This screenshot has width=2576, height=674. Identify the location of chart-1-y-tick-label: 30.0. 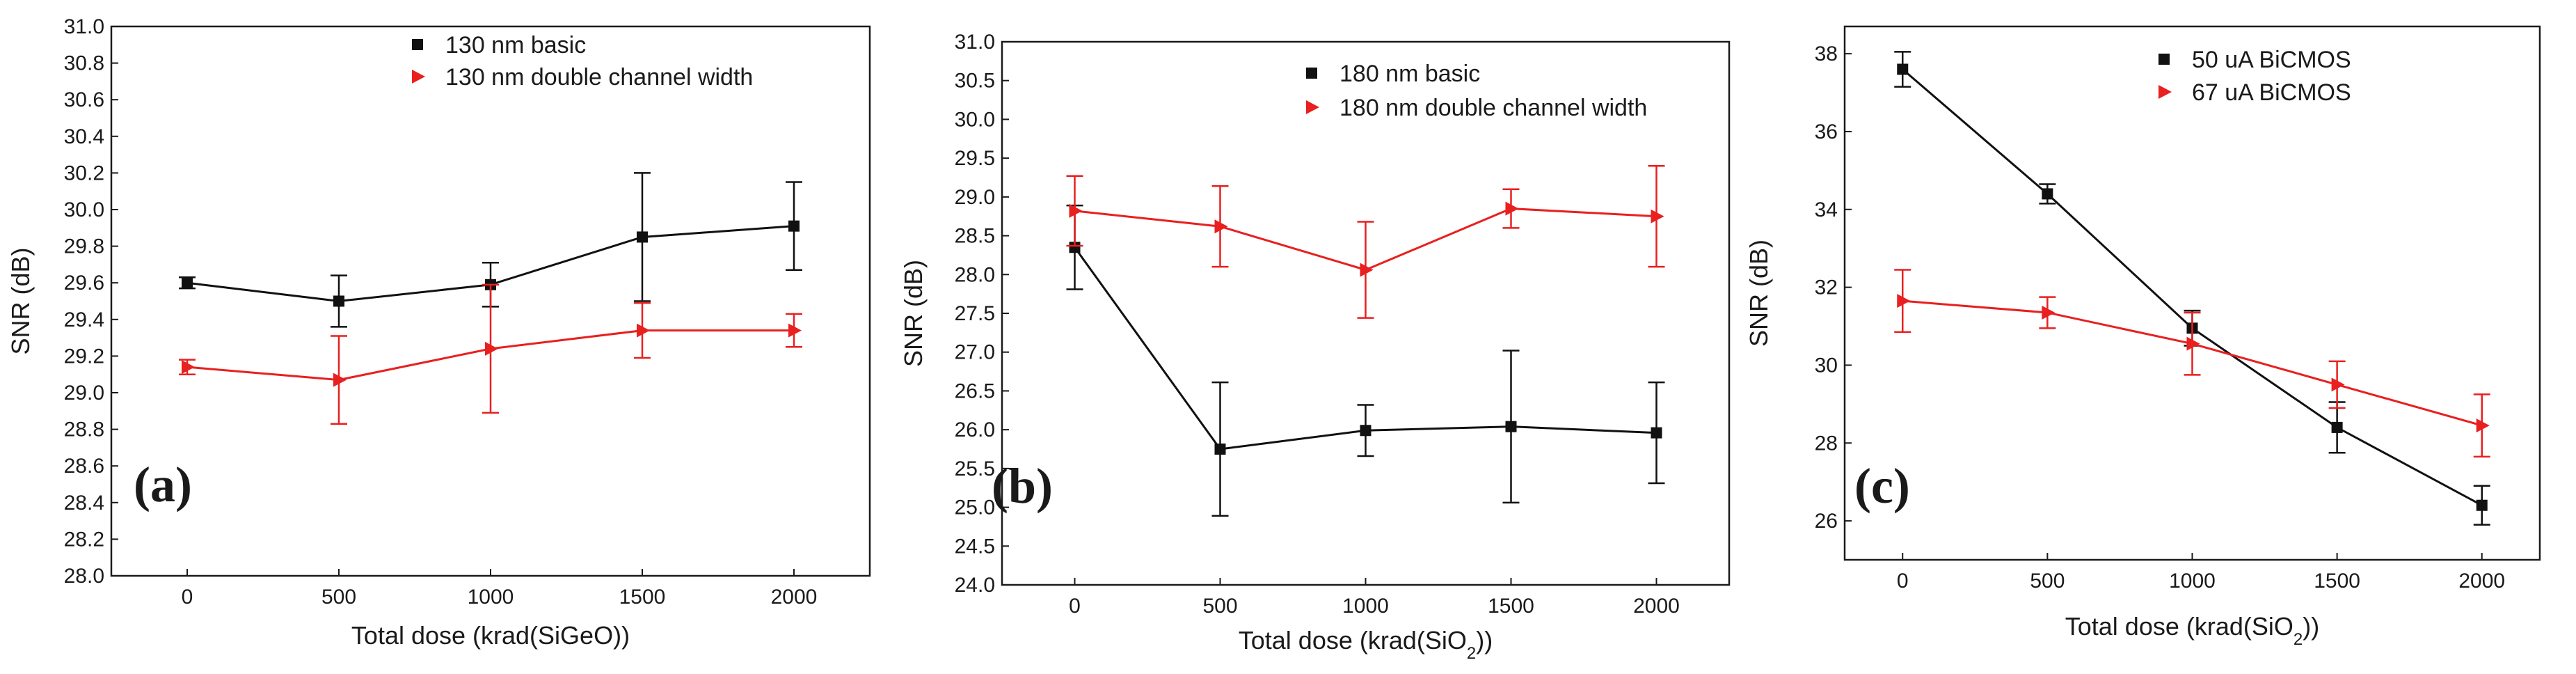
(84, 209).